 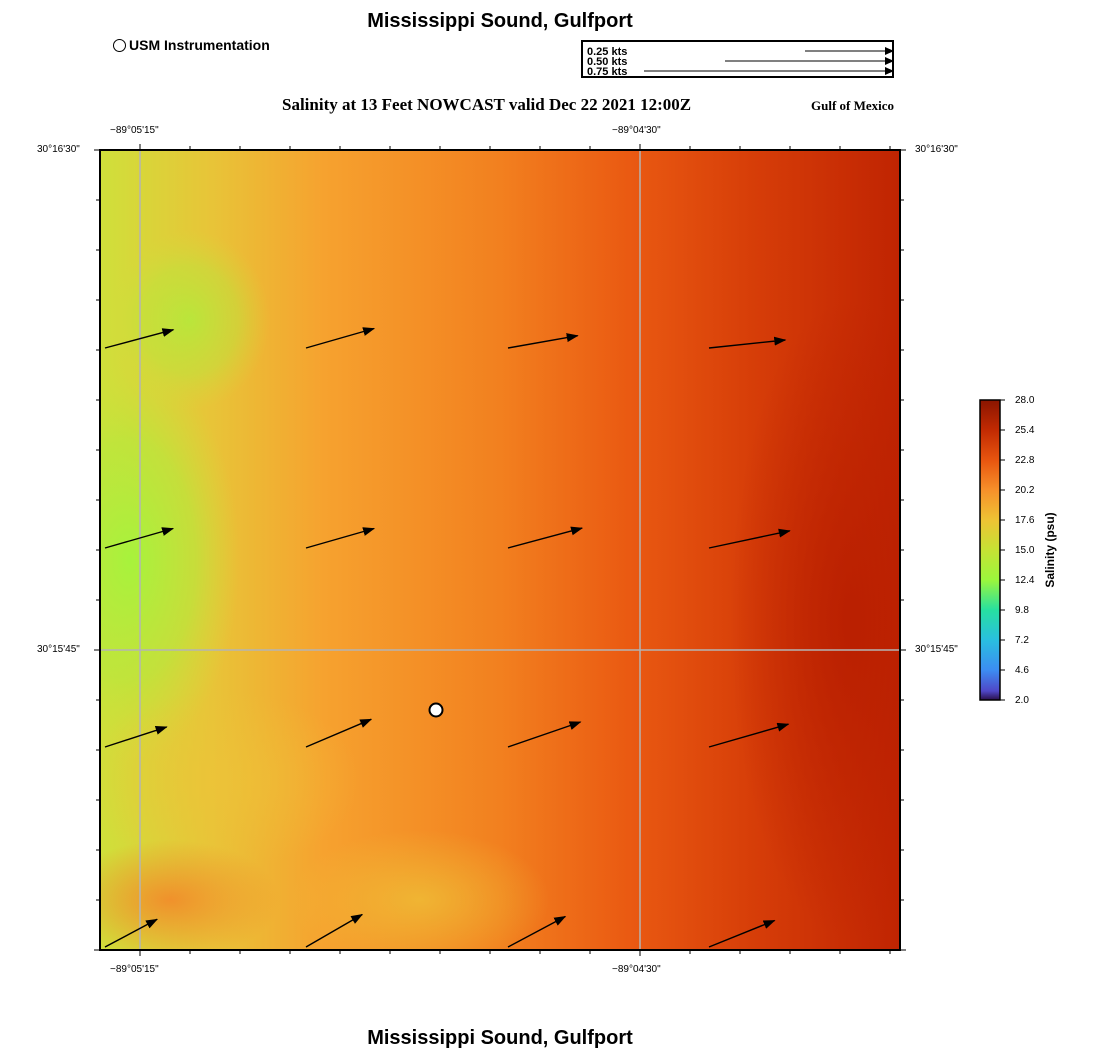 I want to click on instrument-legend: USM Instrumentation, so click(x=191, y=45).